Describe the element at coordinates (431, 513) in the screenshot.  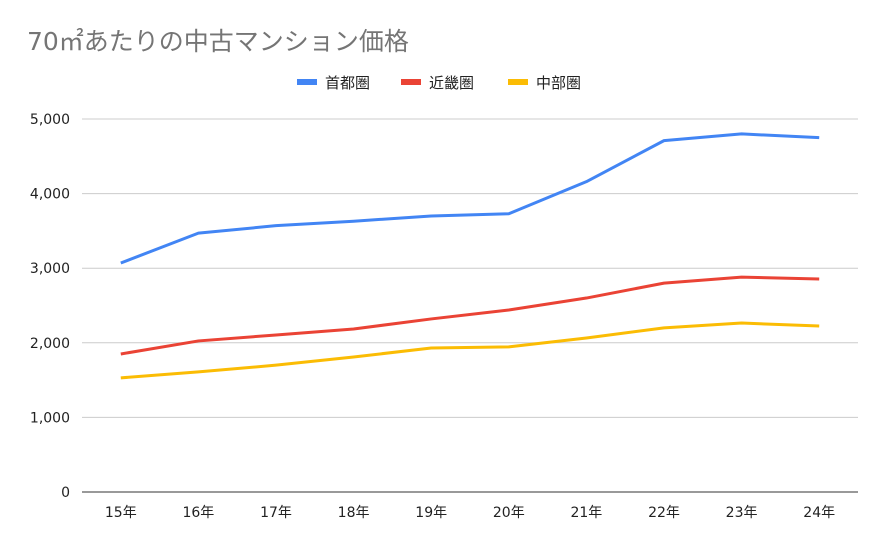
I see `x-tick-label: 19年` at that location.